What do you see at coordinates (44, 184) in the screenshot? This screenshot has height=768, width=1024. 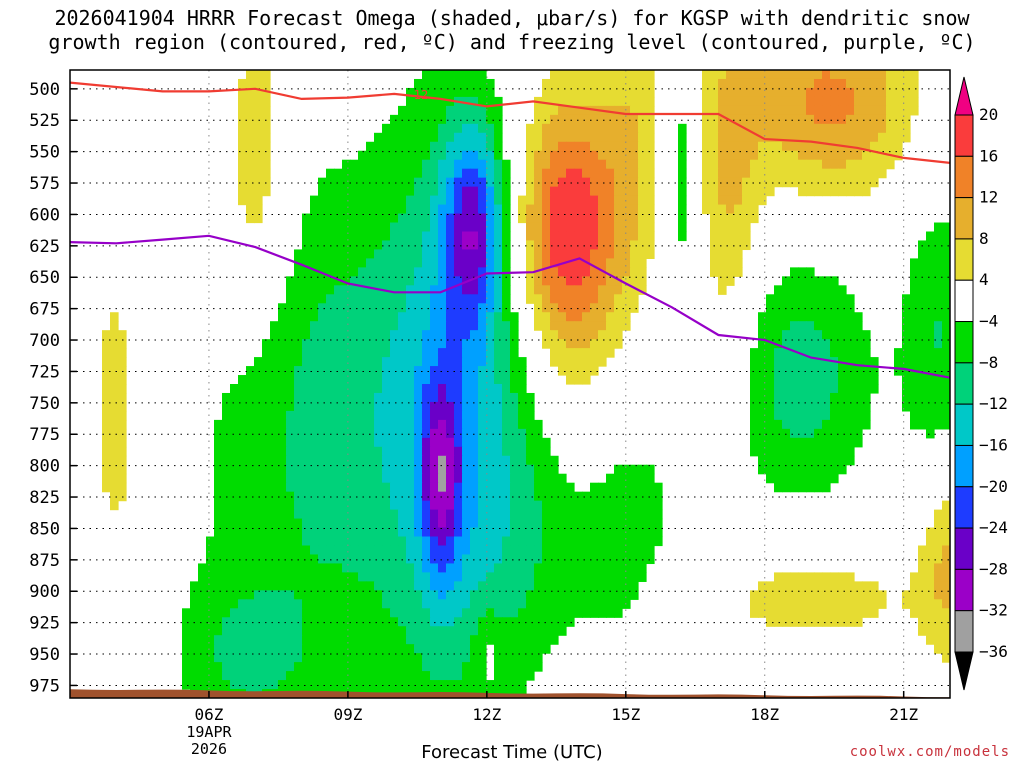 I see `y-tick-label: 575` at bounding box center [44, 184].